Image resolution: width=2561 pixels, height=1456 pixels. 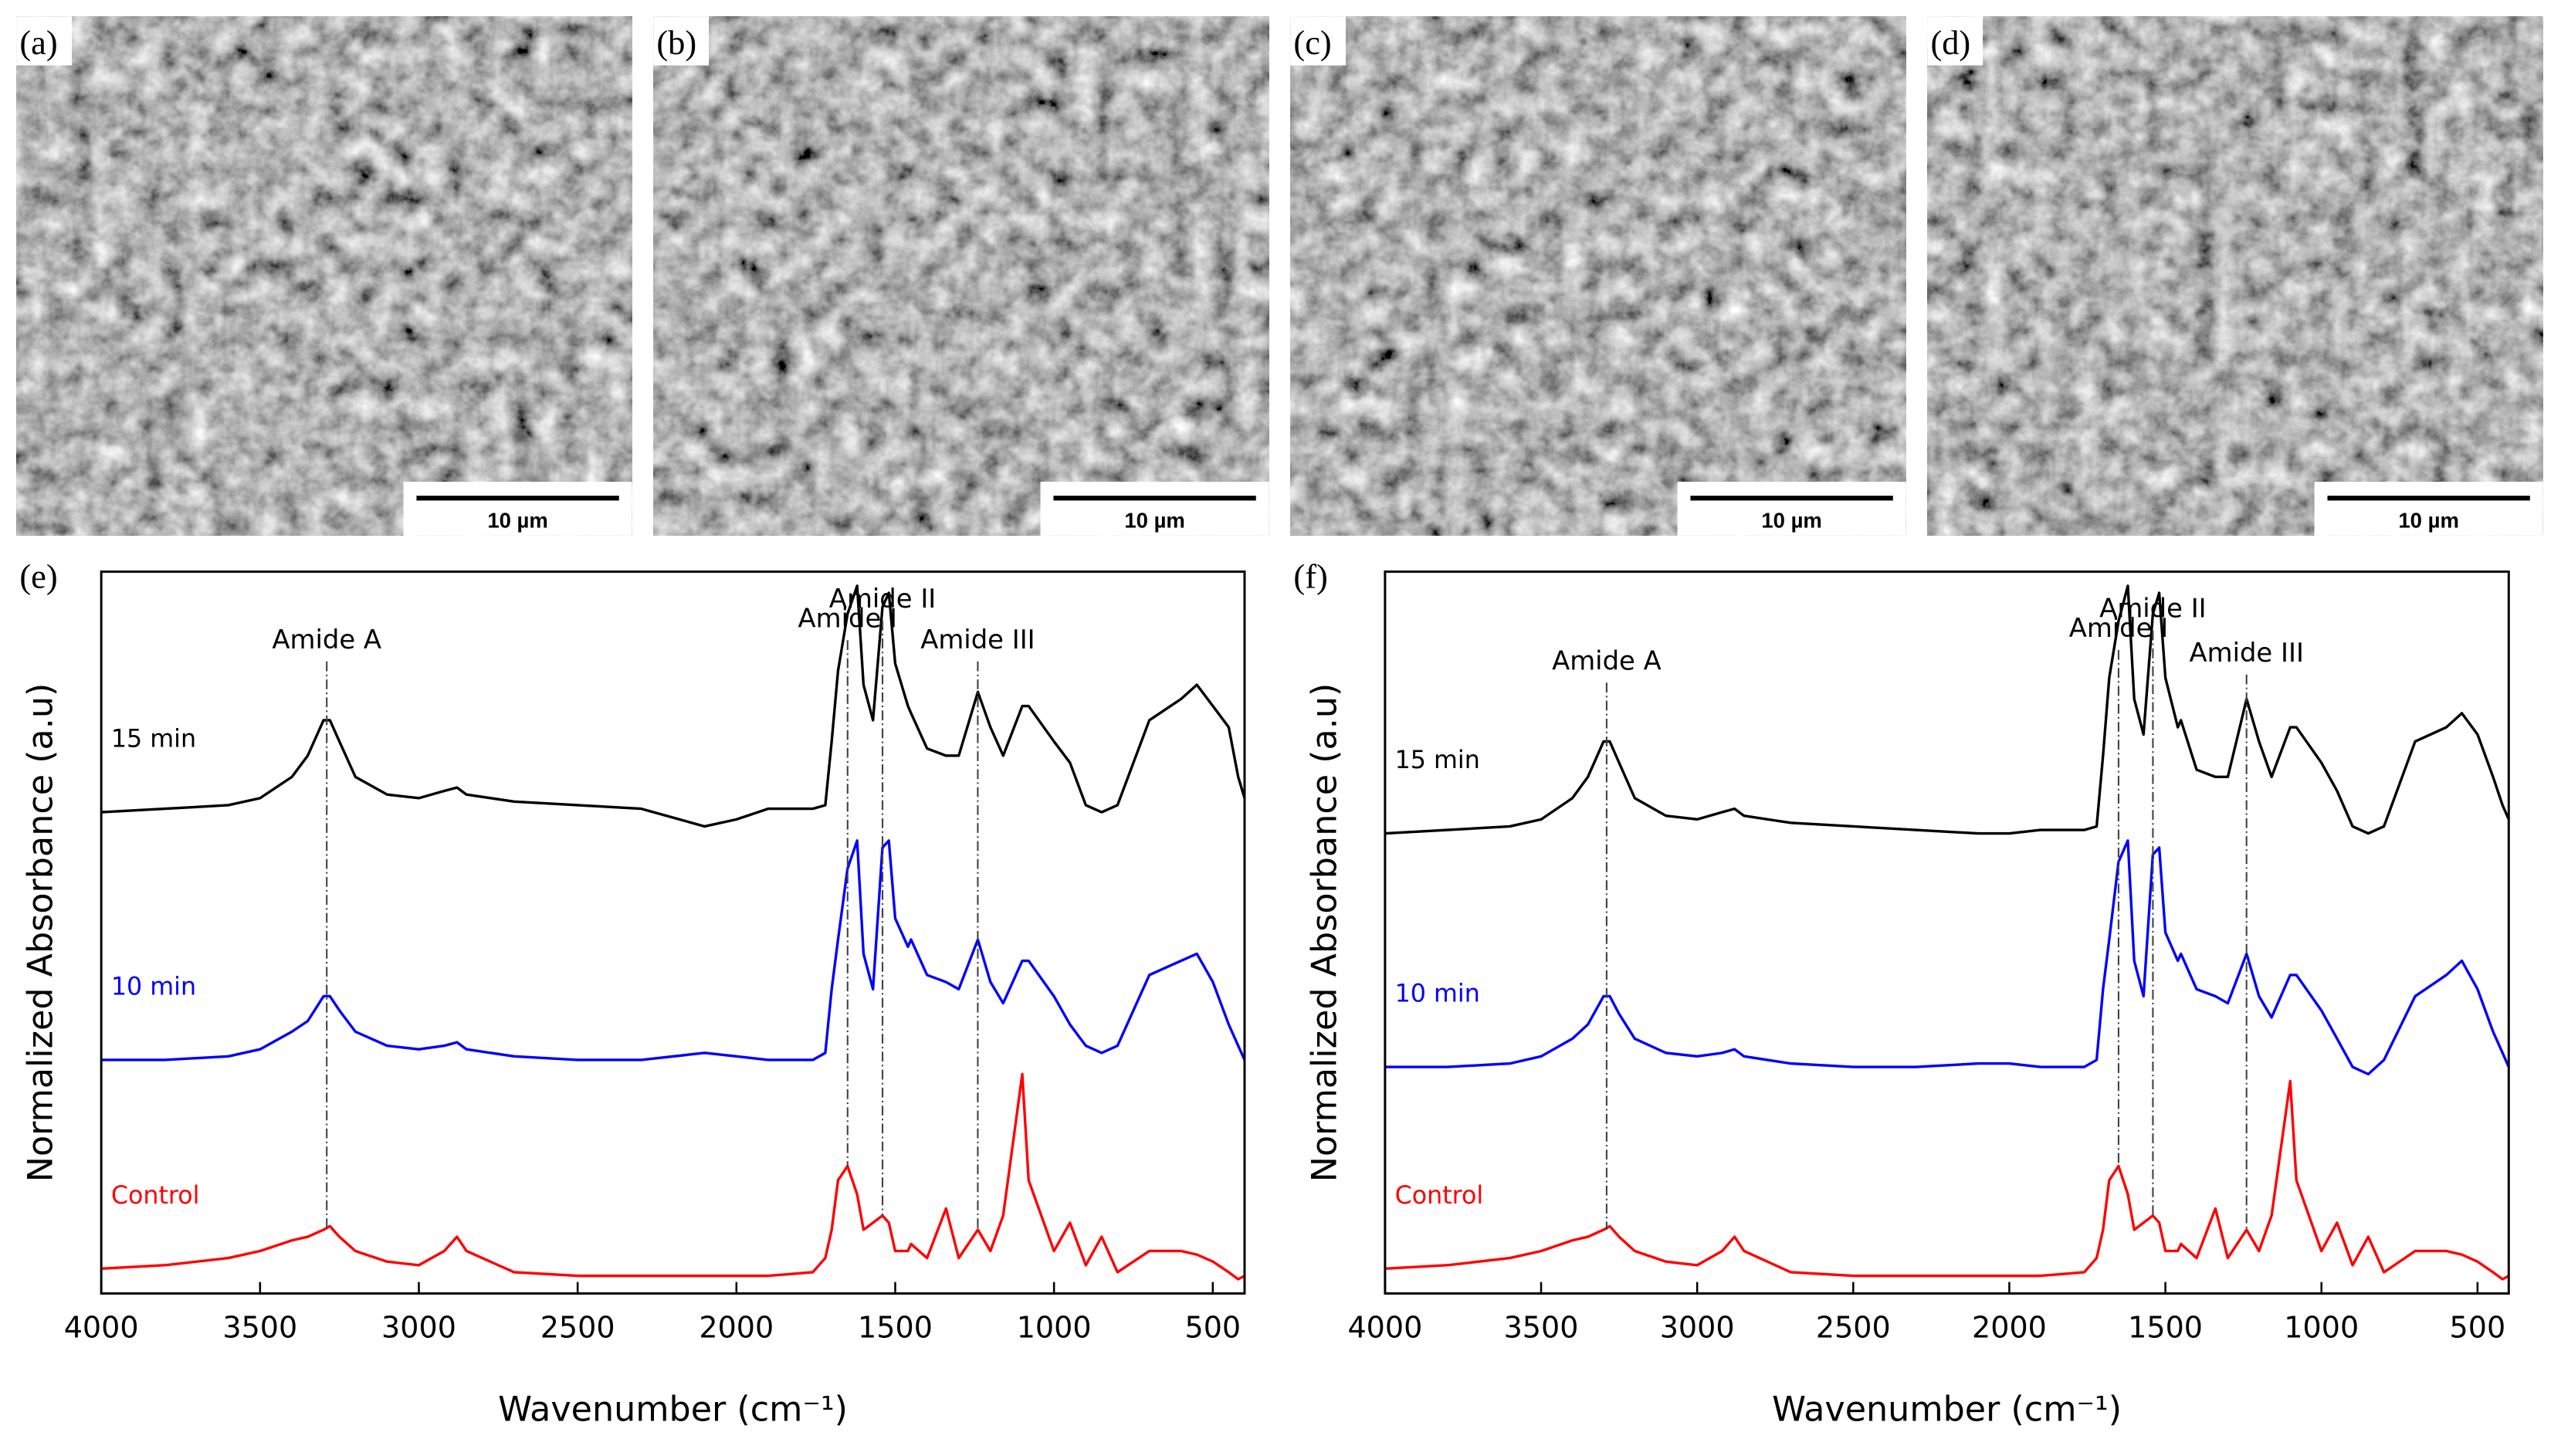 What do you see at coordinates (1950, 42) in the screenshot?
I see `panel-label: (d)` at bounding box center [1950, 42].